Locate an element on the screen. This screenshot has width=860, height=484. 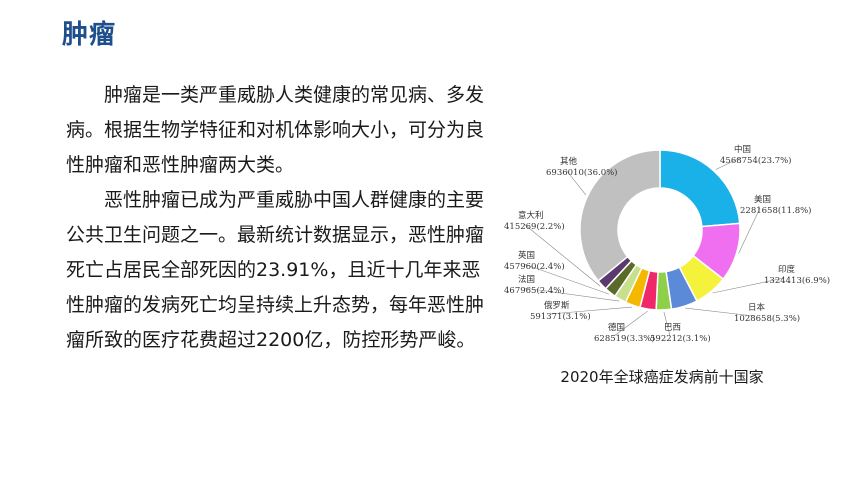
slice-label-name-4: 巴西 is located at coordinates (672, 328).